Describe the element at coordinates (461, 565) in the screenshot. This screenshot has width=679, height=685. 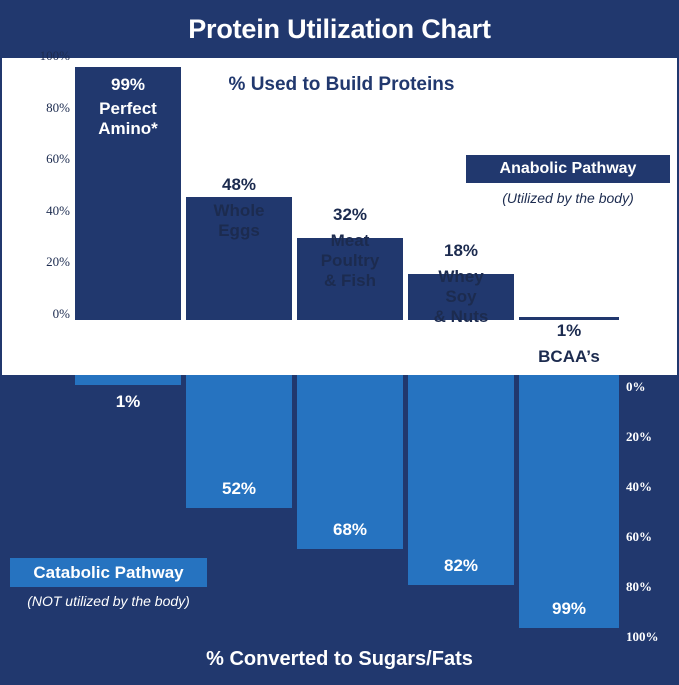
I see `bar-value-label-down: 82%` at that location.